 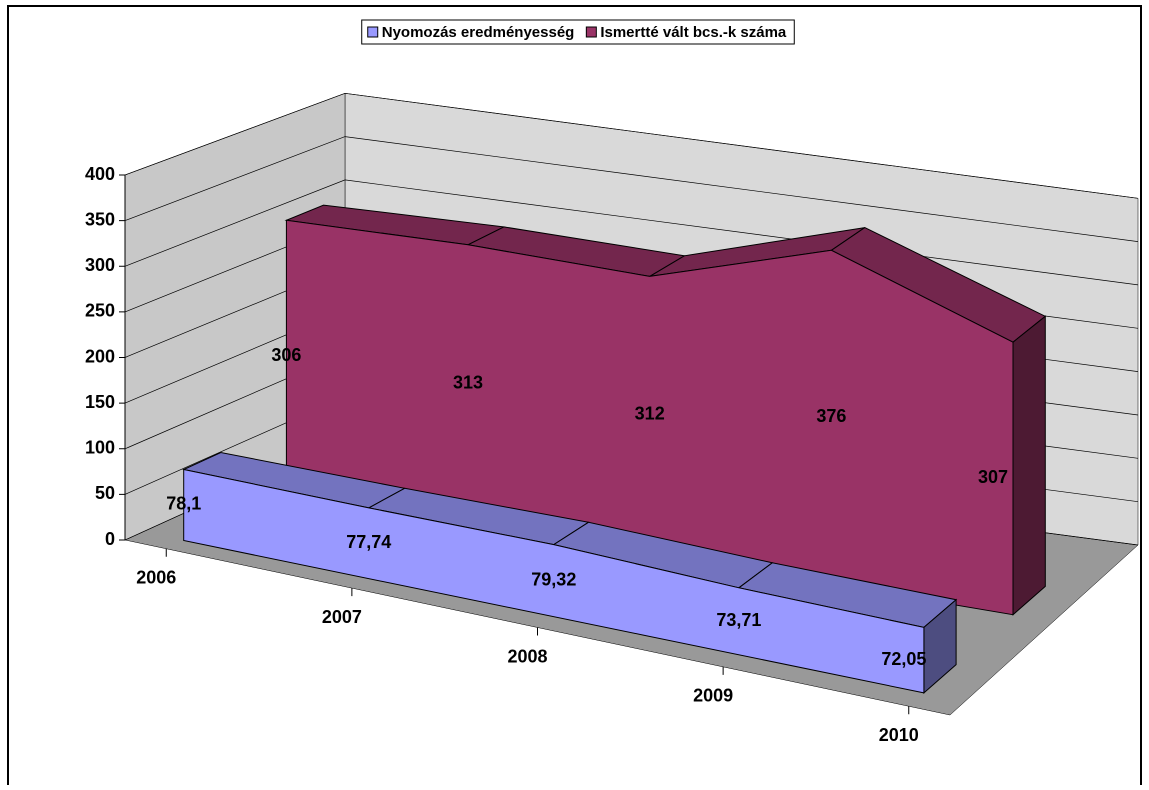 I want to click on y-tick-label: 300, so click(x=100, y=265).